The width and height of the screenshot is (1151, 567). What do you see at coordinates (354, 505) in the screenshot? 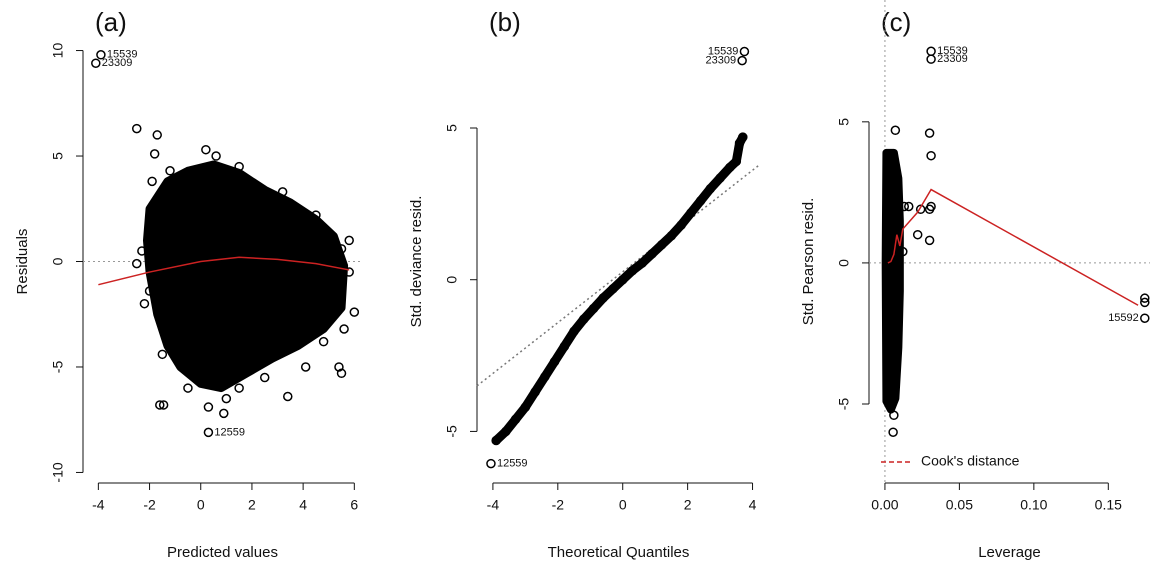
I see `x-tick-label: 6` at bounding box center [354, 505].